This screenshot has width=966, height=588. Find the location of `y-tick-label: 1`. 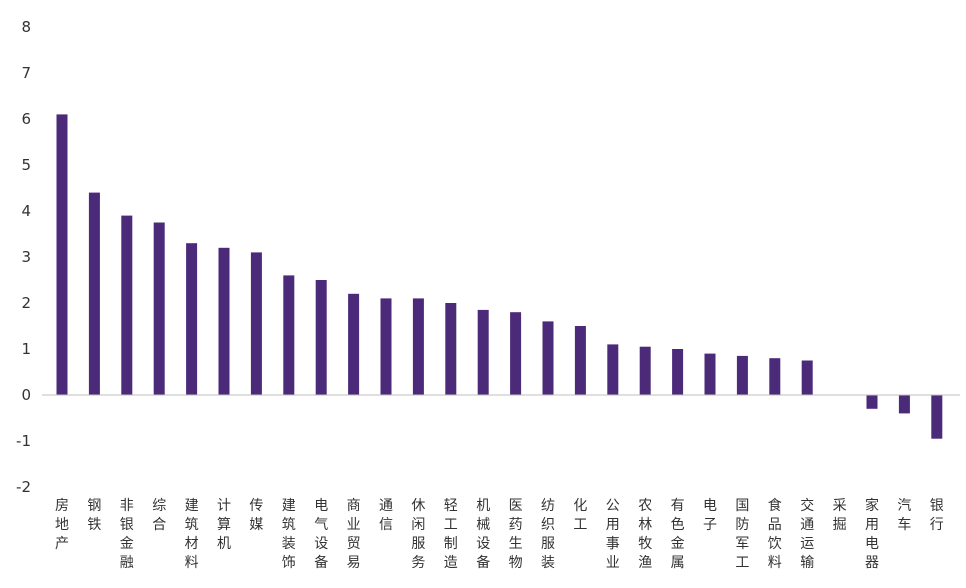

y-tick-label: 1 is located at coordinates (26, 349).